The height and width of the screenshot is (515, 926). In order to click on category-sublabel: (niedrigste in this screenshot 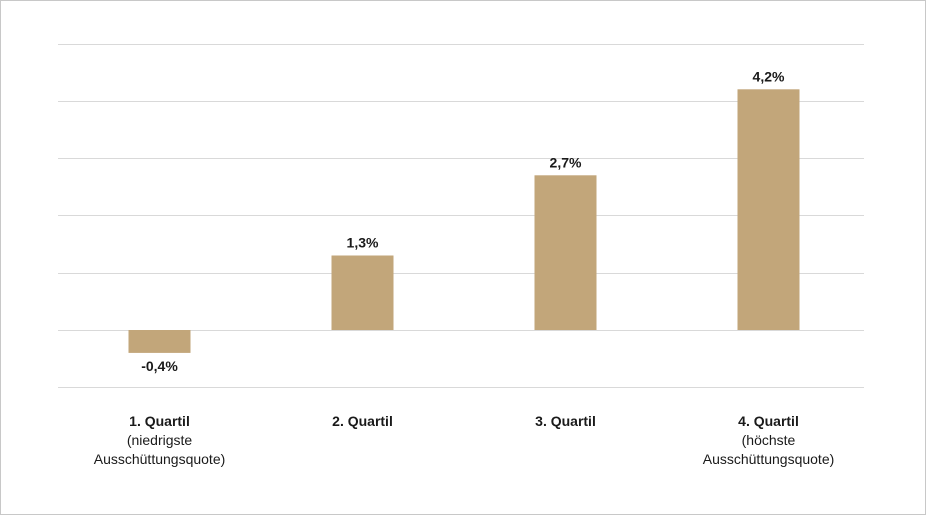, I will do `click(160, 440)`.